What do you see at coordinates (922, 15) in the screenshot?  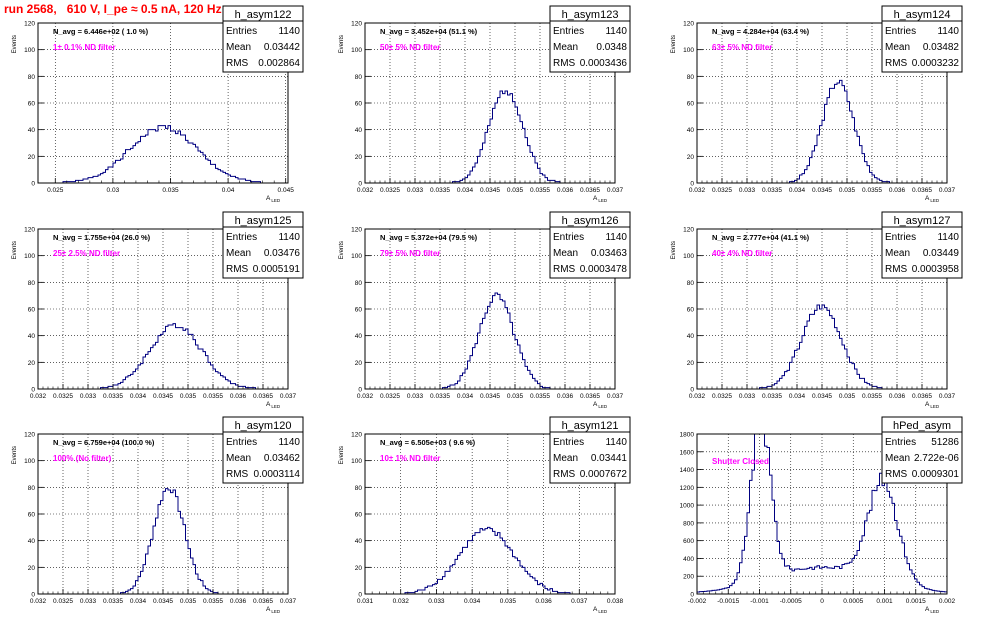 I see `stats-title: h_asym124` at bounding box center [922, 15].